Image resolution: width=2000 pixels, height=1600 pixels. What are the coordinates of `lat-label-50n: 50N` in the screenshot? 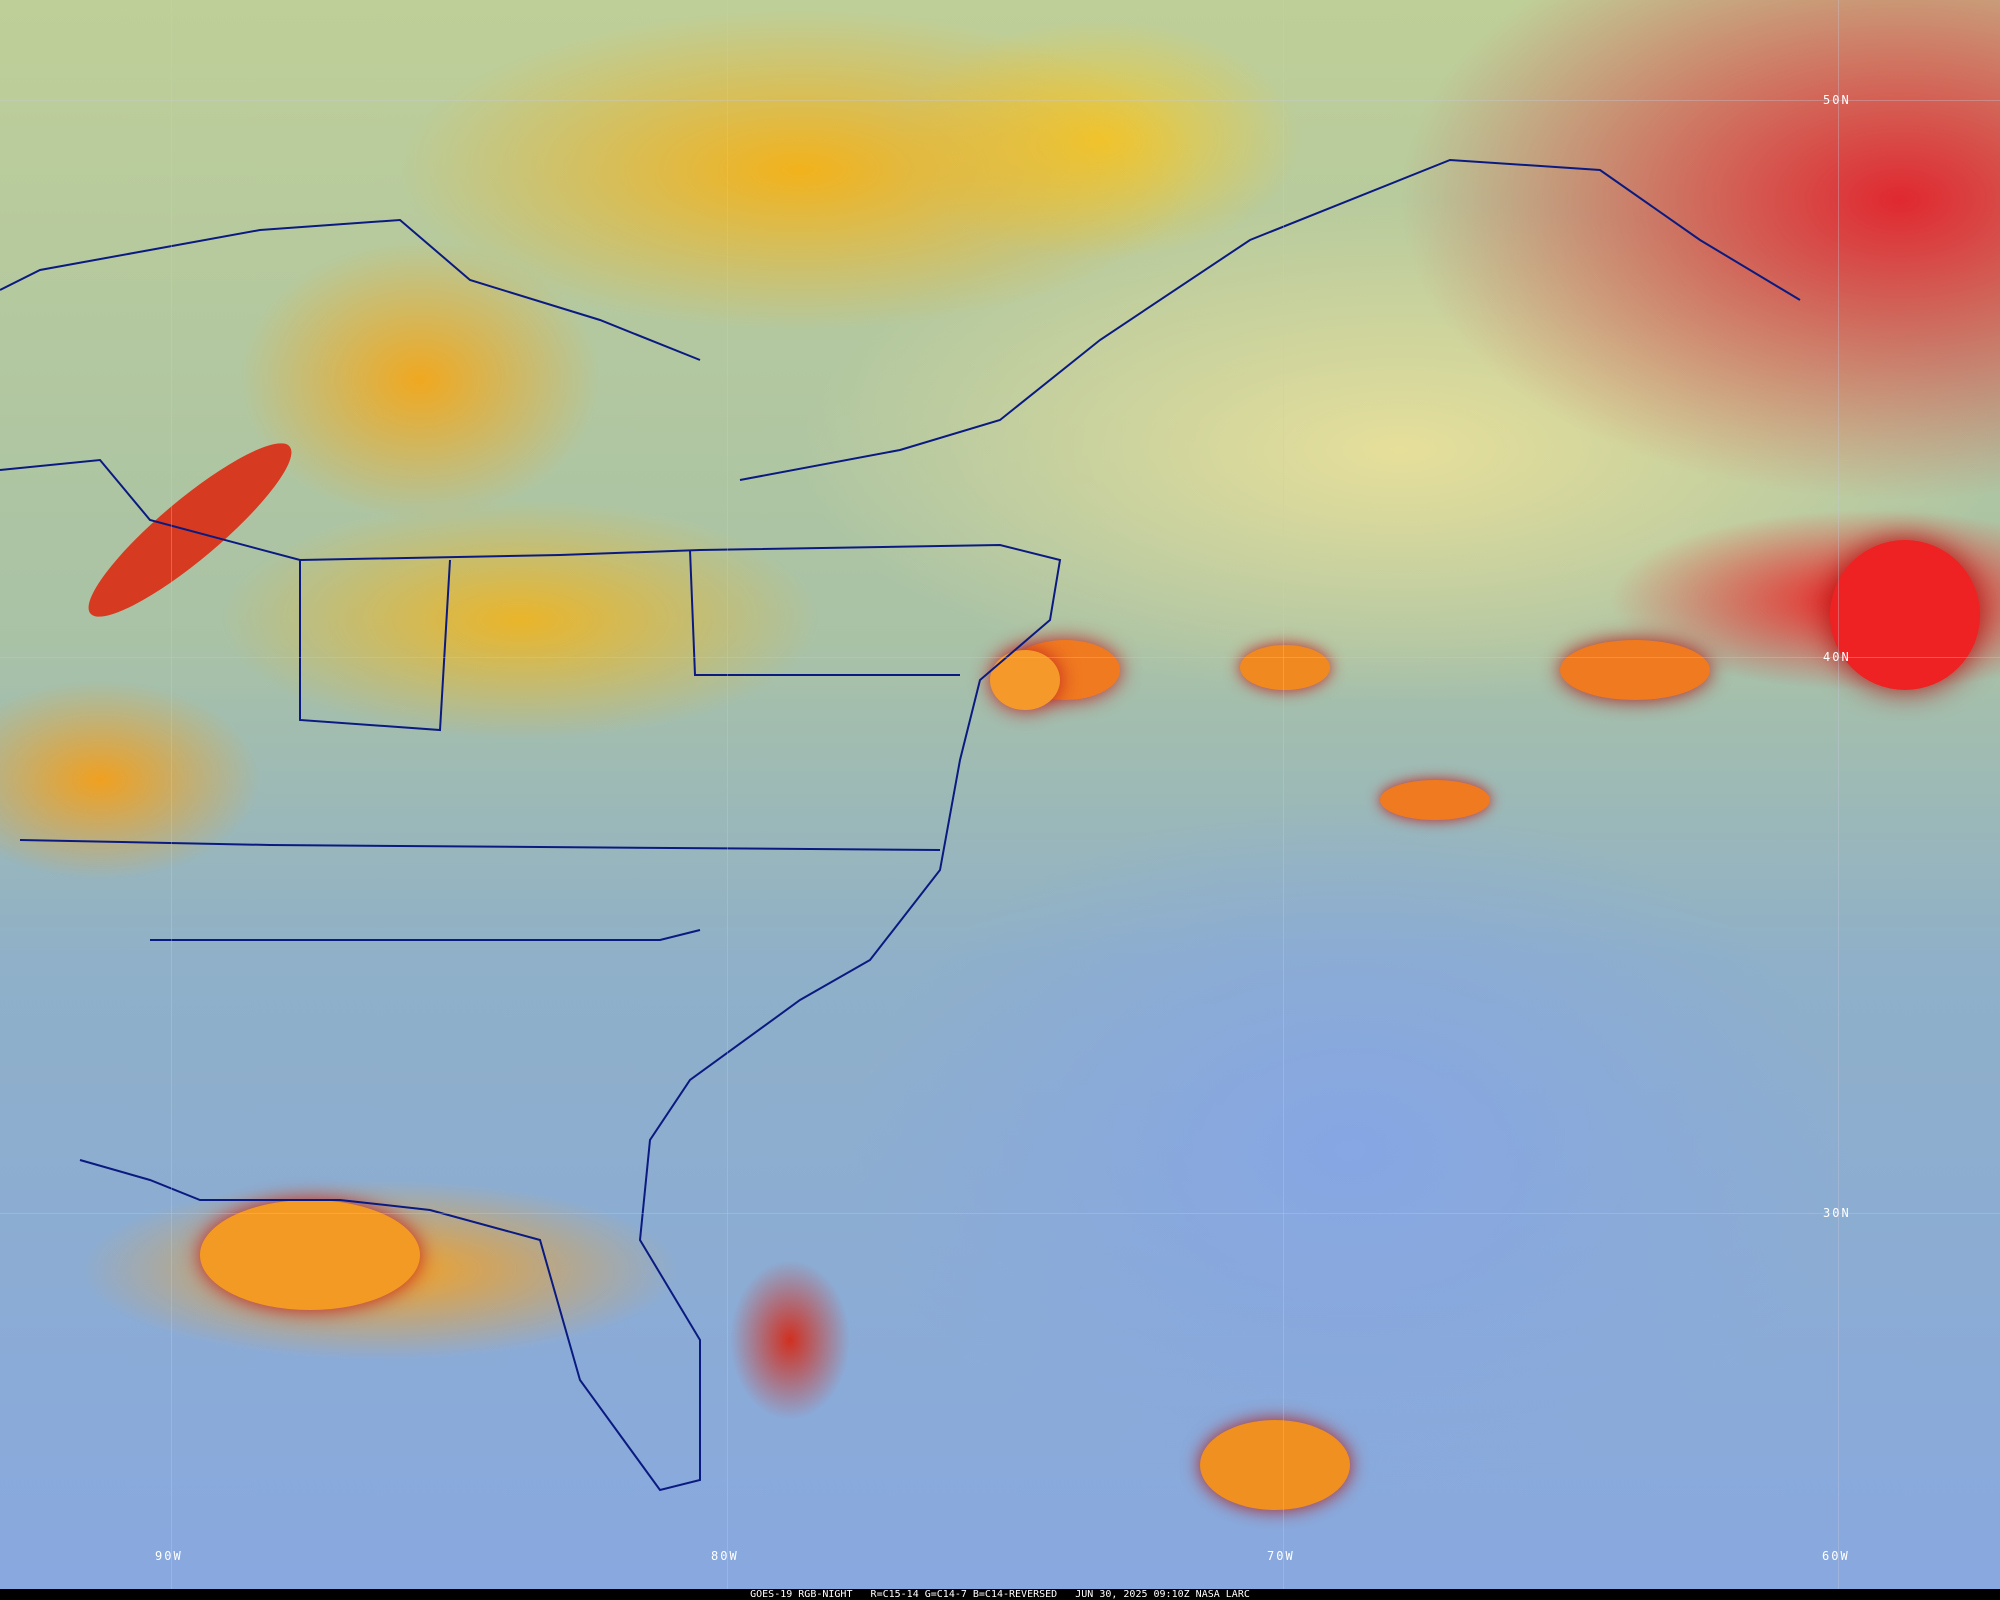 It's located at (1837, 100).